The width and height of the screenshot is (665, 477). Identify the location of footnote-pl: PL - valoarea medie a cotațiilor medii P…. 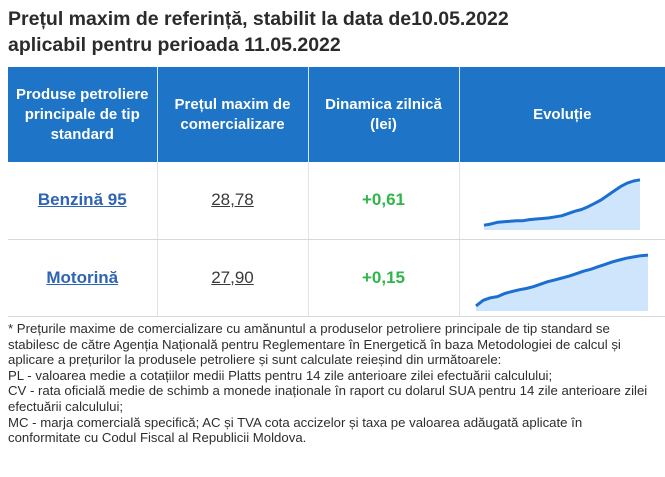
(280, 375).